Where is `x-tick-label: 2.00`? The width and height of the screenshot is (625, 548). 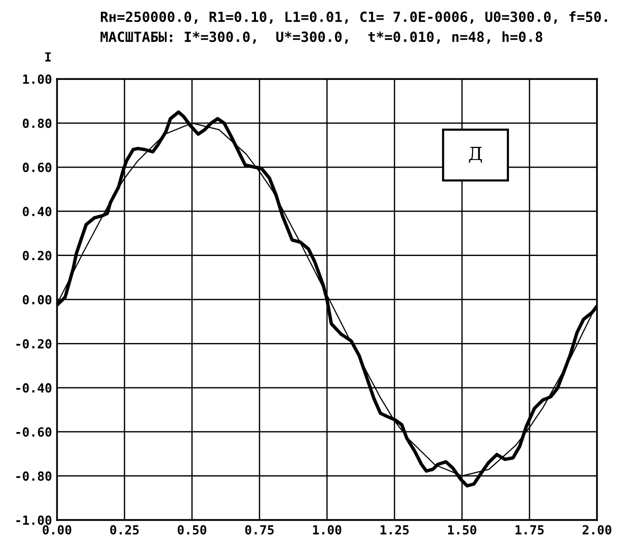
x-tick-label: 2.00 is located at coordinates (597, 530).